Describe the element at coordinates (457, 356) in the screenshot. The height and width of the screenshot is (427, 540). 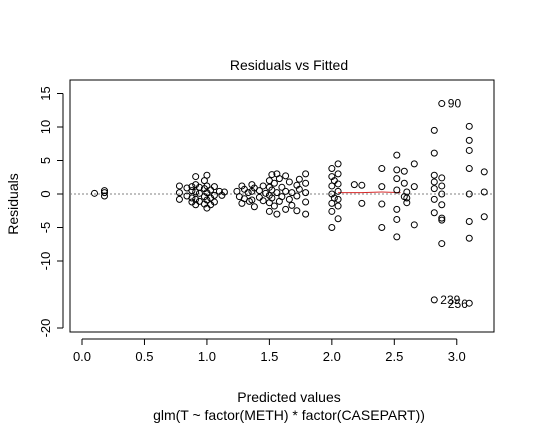
I see `x-tick-label: 3.0` at that location.